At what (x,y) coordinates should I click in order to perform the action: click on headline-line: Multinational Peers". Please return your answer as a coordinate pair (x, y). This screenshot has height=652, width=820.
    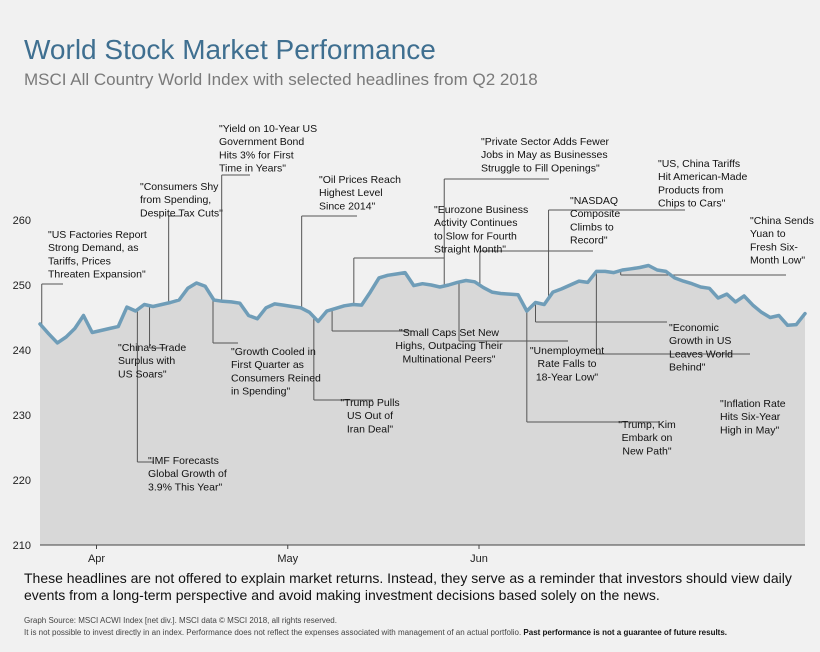
    Looking at the image, I should click on (448, 359).